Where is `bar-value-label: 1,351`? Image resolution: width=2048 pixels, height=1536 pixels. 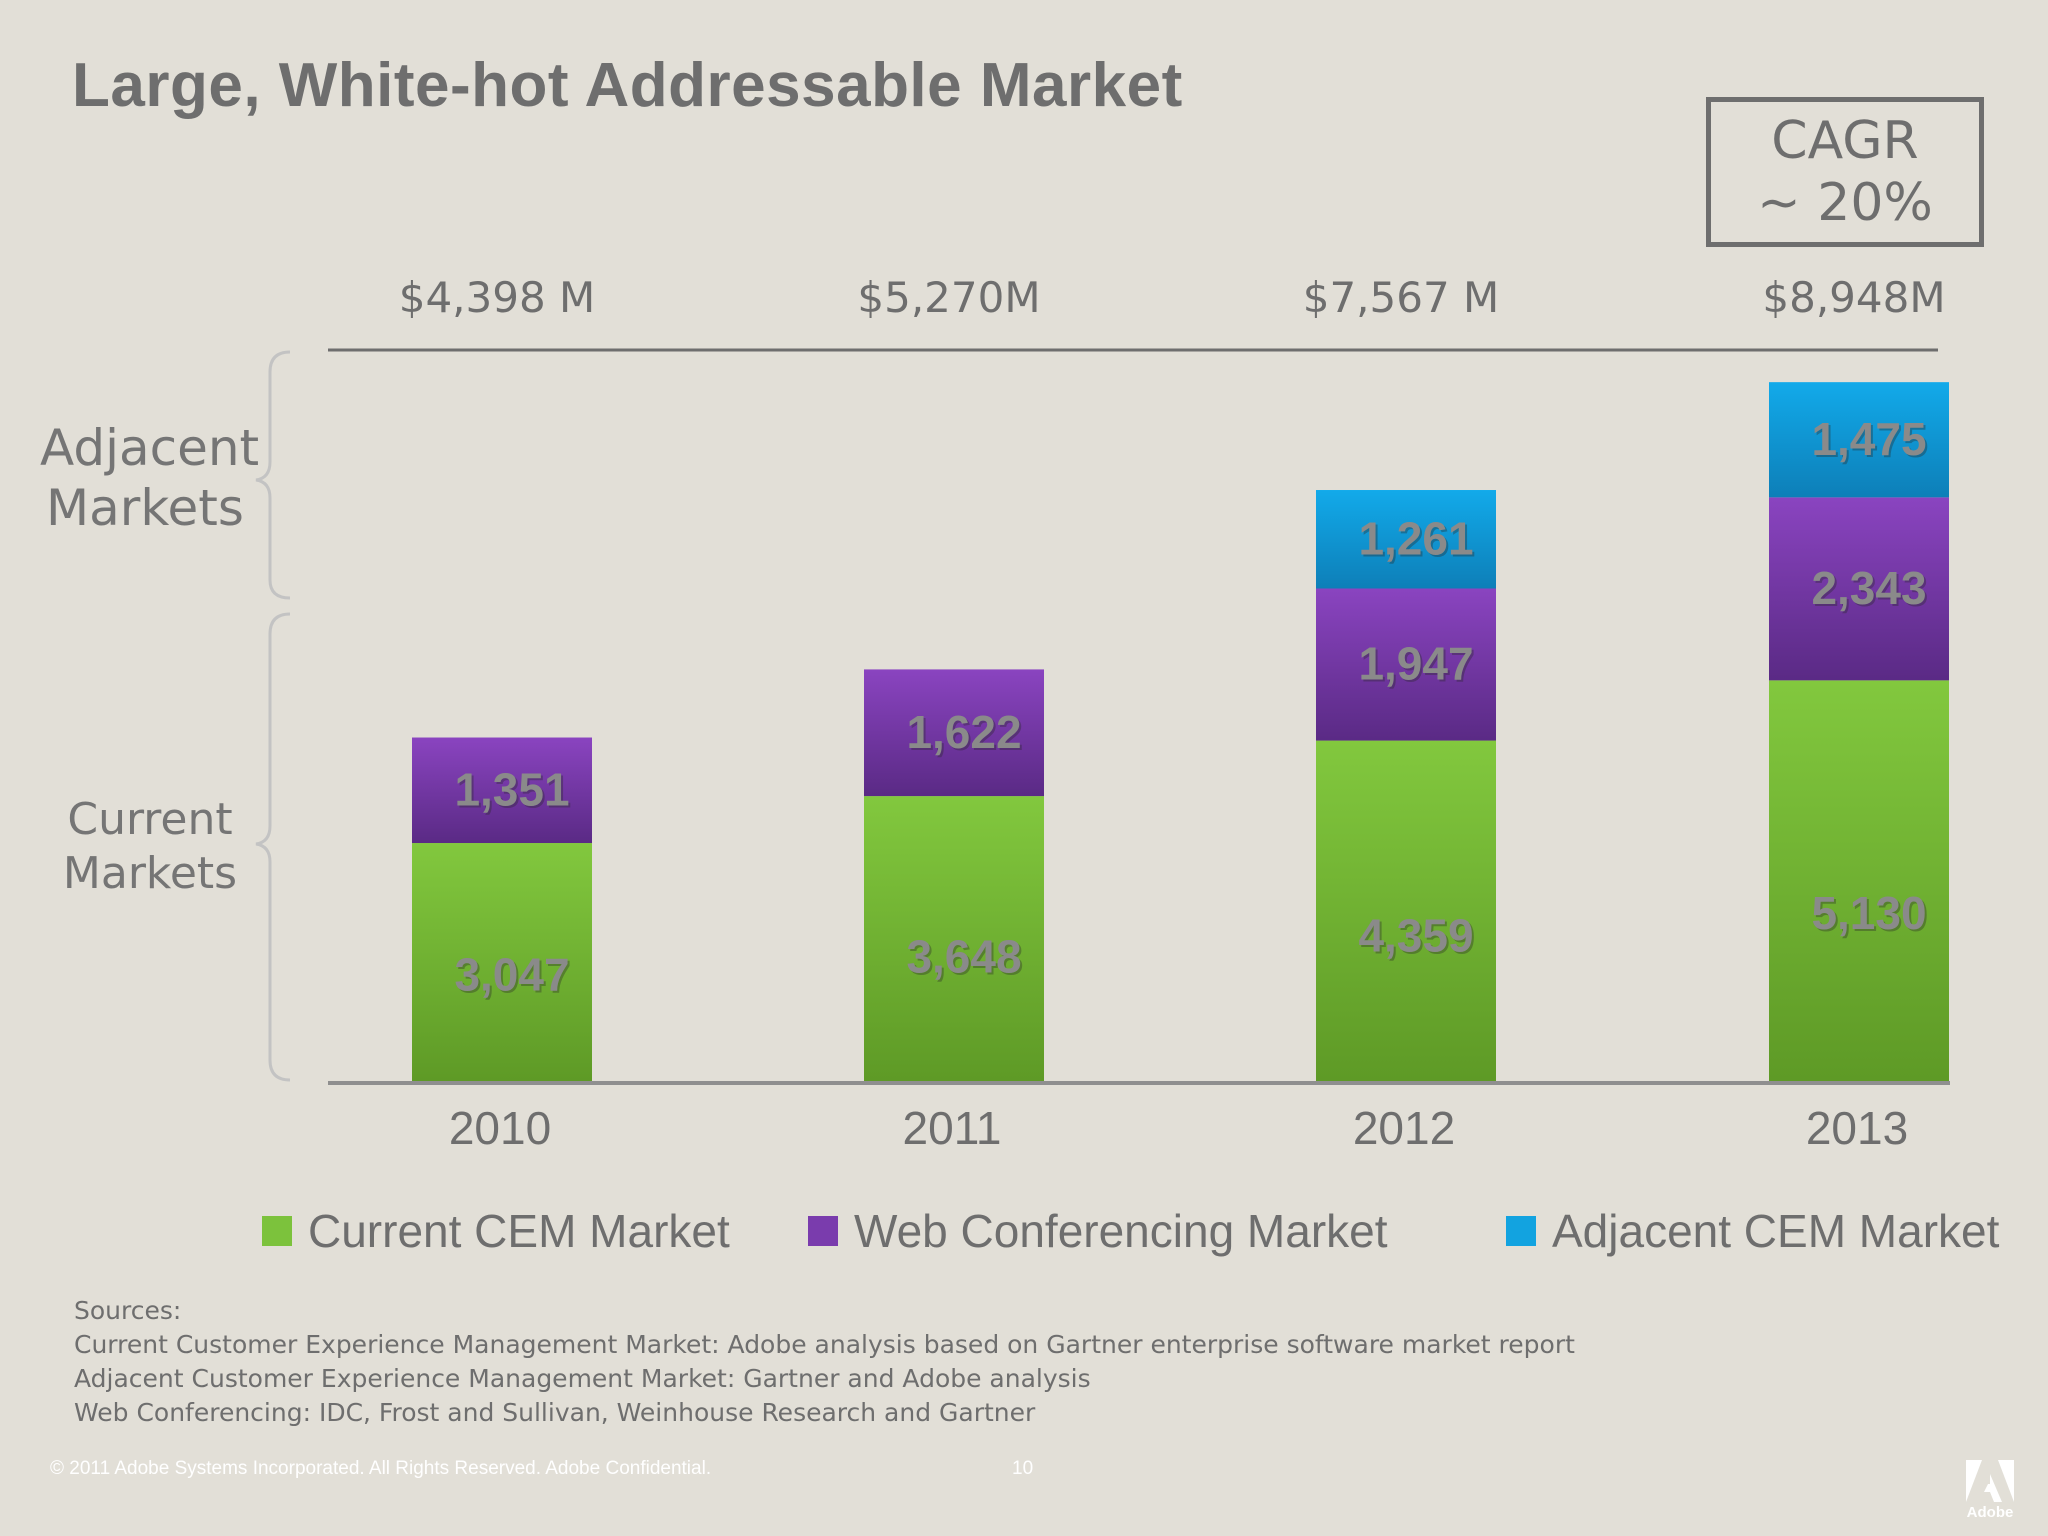 bar-value-label: 1,351 is located at coordinates (511, 789).